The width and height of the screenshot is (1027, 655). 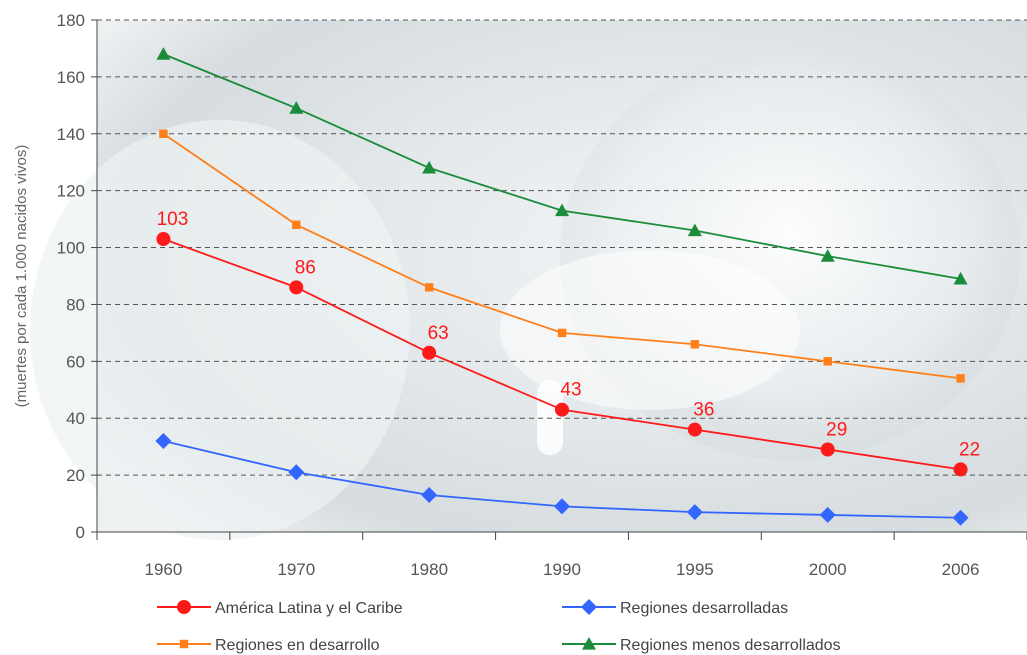 What do you see at coordinates (695, 569) in the screenshot?
I see `x-tick-label: 1995` at bounding box center [695, 569].